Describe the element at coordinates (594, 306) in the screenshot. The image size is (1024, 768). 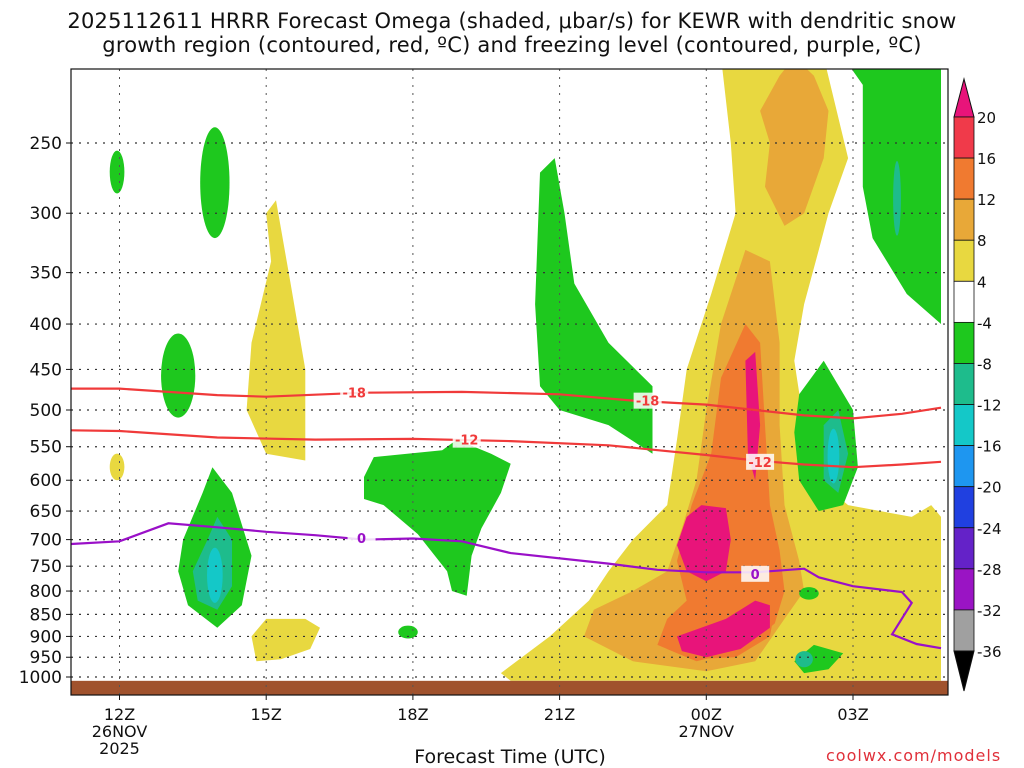
I see `shade-green-21z-column` at that location.